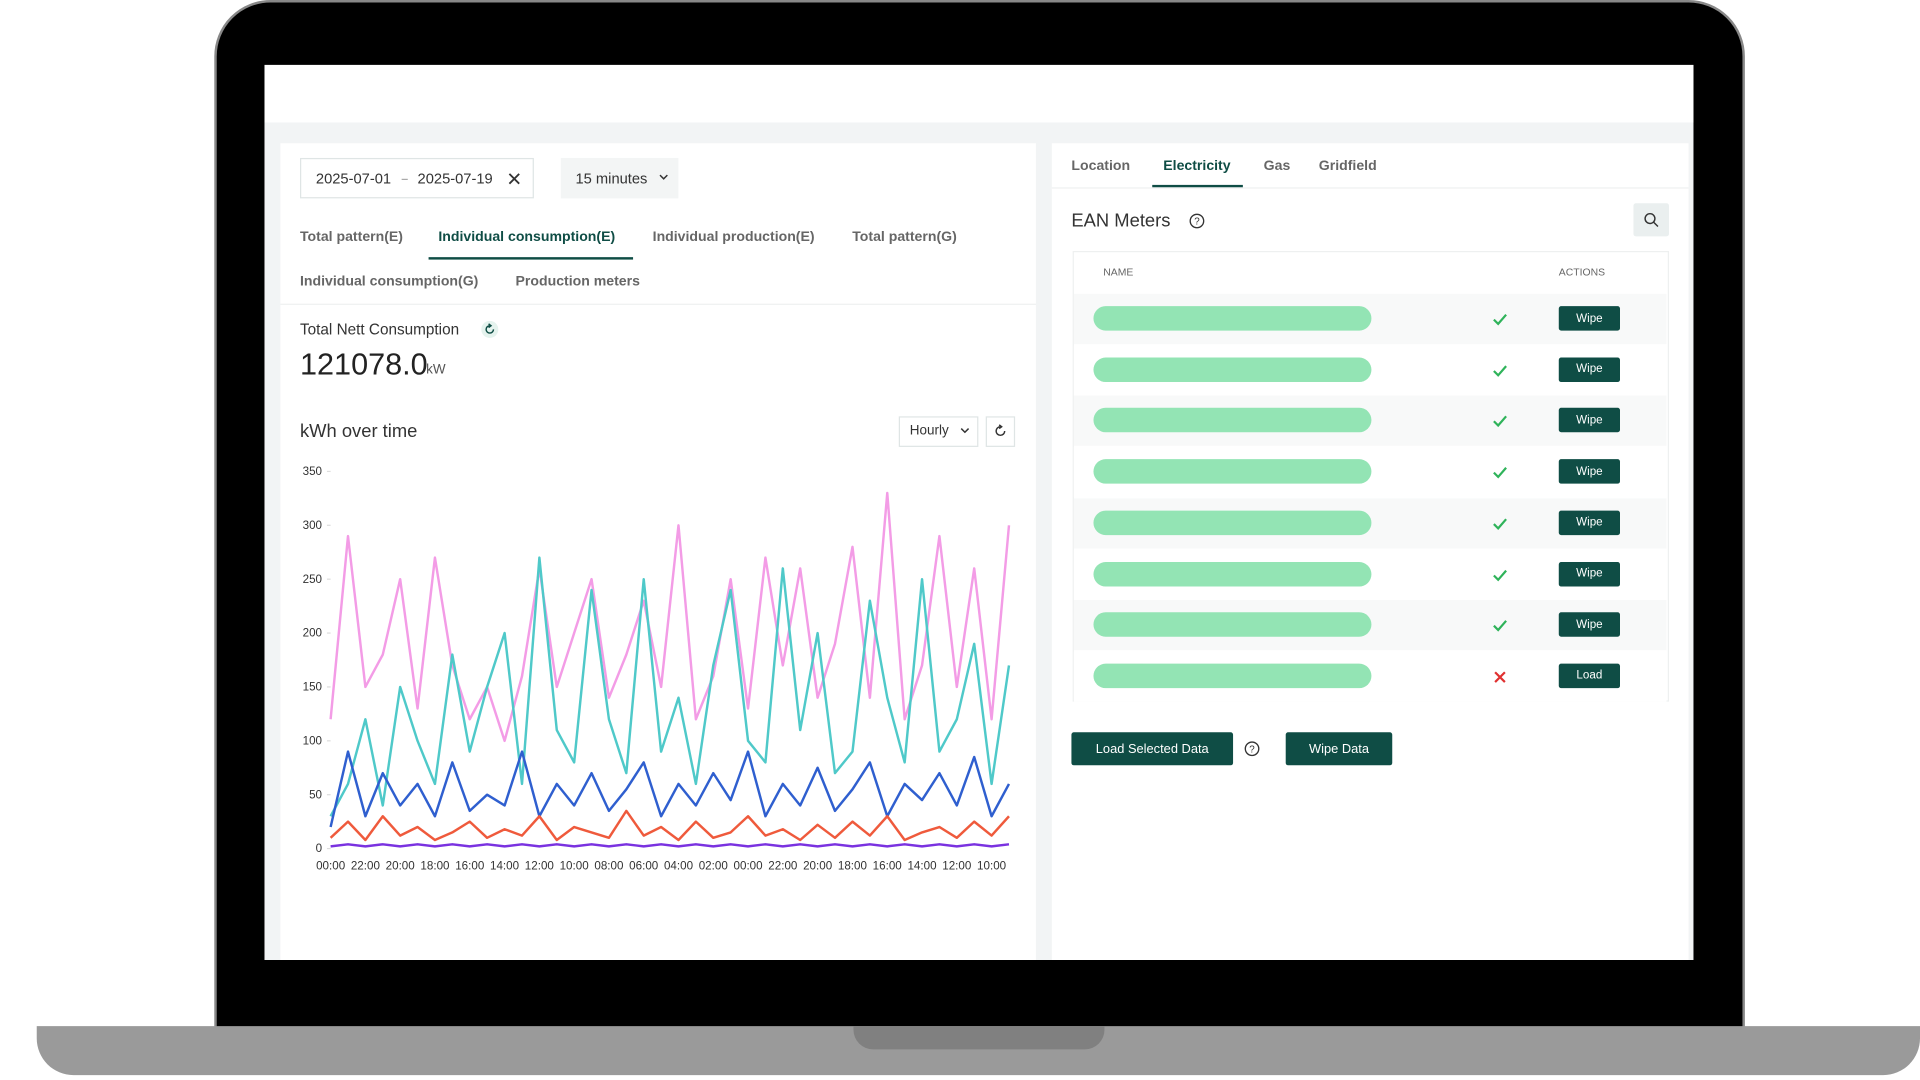  I want to click on x-tick-label: 20:00, so click(401, 865).